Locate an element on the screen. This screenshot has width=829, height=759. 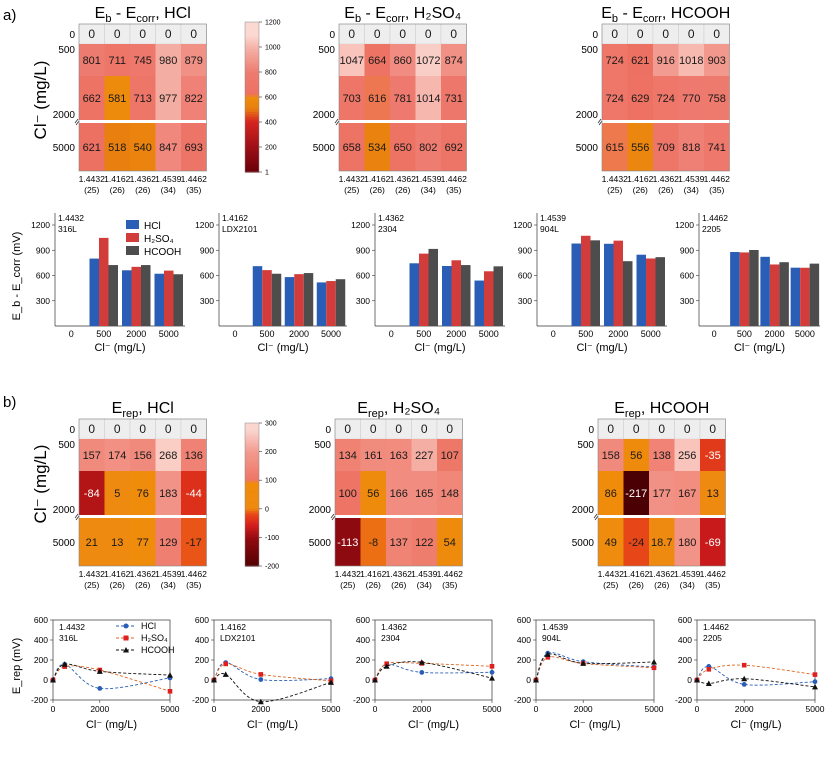
heatmap-row-label: 500 is located at coordinates (585, 445).